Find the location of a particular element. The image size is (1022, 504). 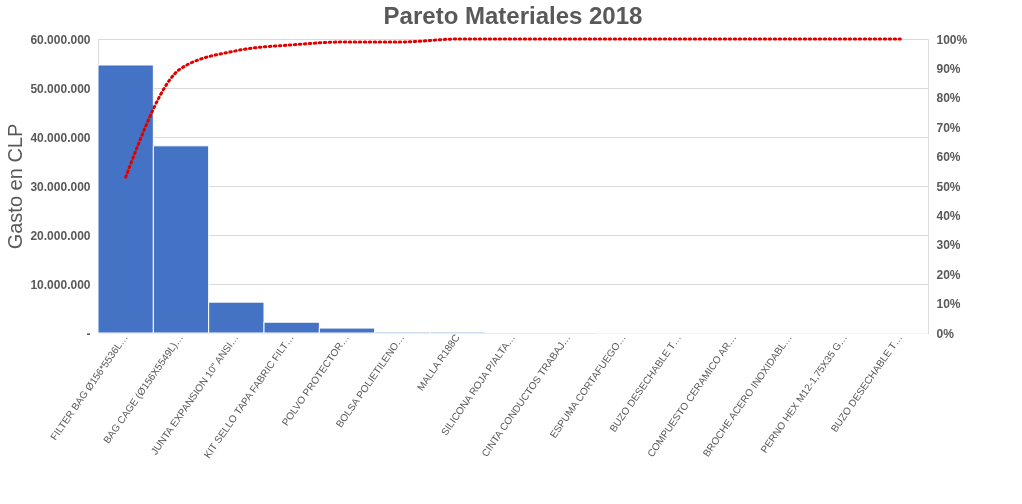

y2-tick-label: 50% is located at coordinates (948, 186).